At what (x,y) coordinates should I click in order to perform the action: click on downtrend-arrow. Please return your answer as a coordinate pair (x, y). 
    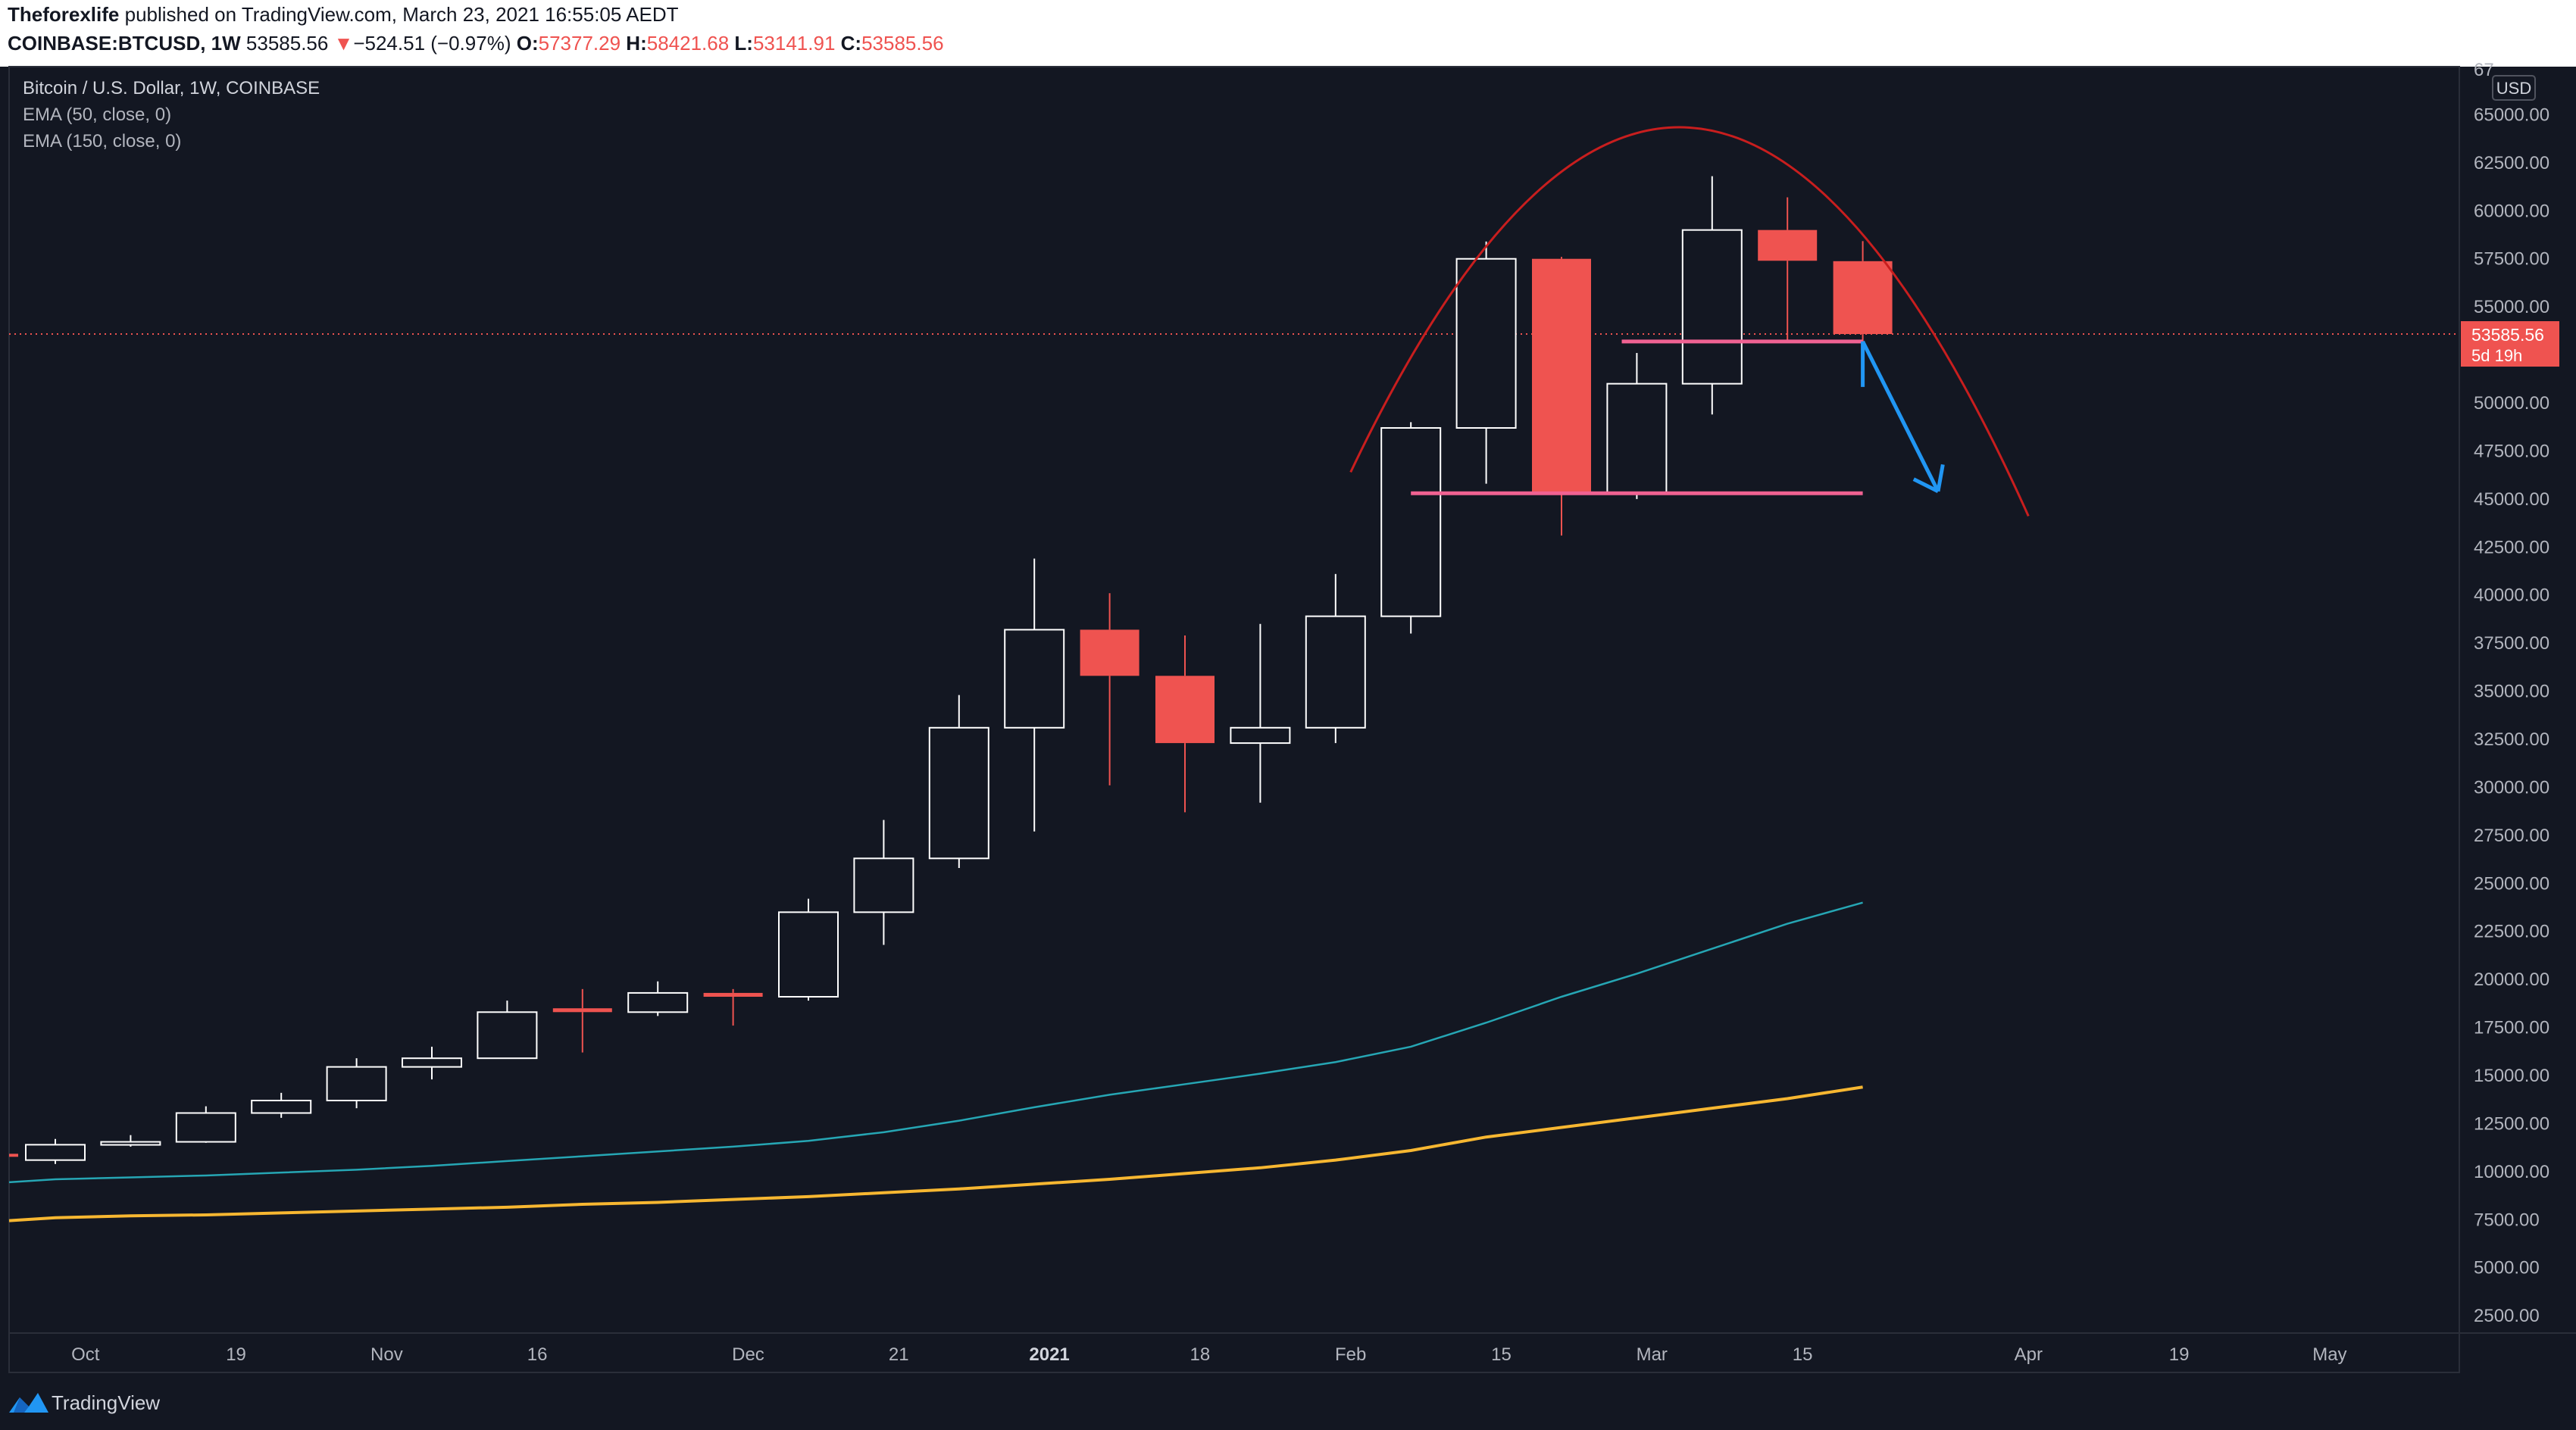
    Looking at the image, I should click on (1903, 417).